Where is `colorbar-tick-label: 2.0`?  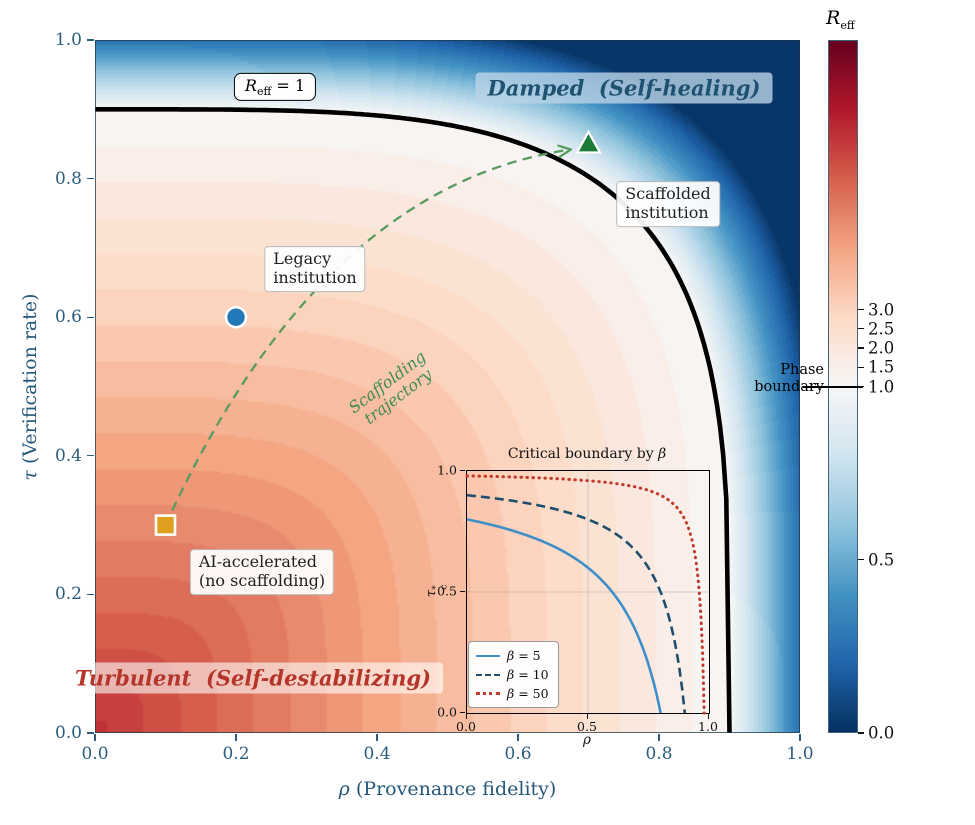
colorbar-tick-label: 2.0 is located at coordinates (881, 348).